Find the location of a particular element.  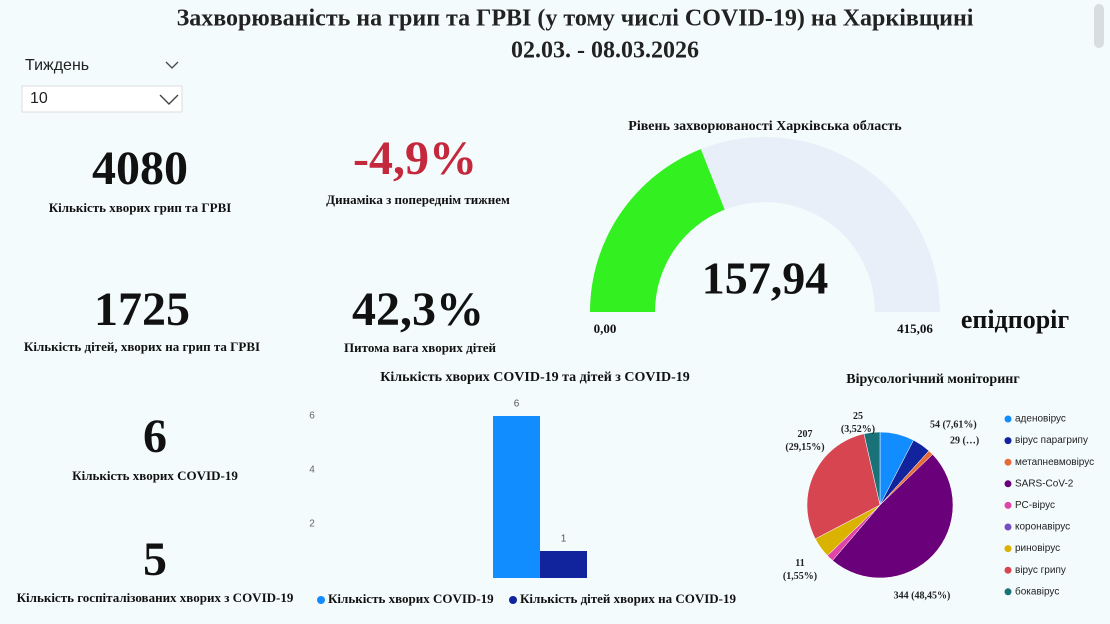

legend-label: бокавірус is located at coordinates (1037, 591).